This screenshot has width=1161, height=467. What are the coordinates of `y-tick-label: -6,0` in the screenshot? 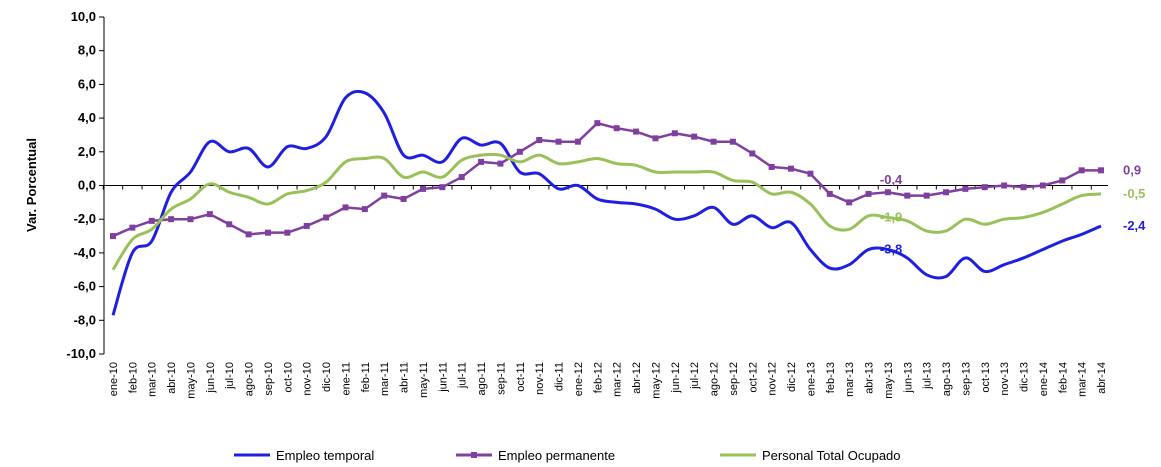 It's located at (85, 286).